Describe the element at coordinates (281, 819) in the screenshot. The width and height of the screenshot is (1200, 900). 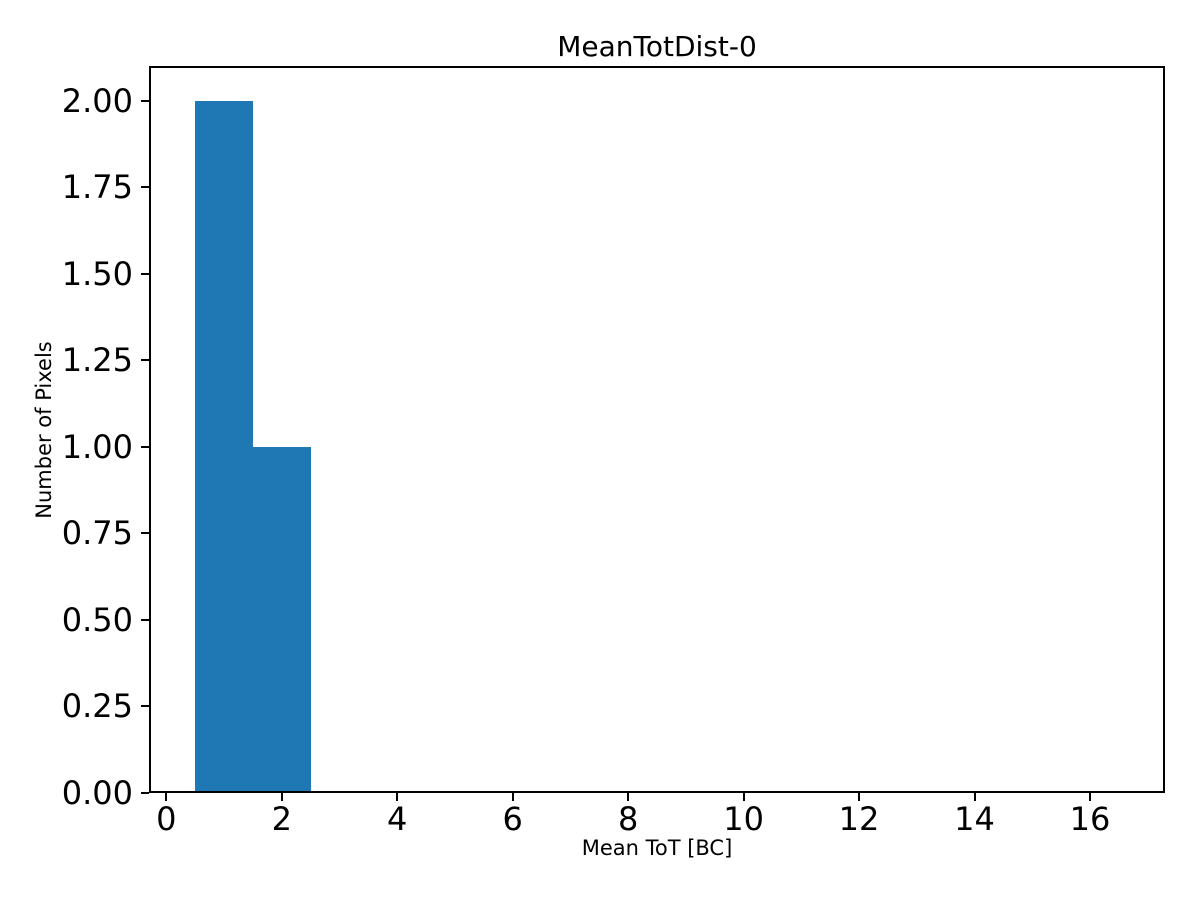
I see `x-tick-label: 2` at that location.